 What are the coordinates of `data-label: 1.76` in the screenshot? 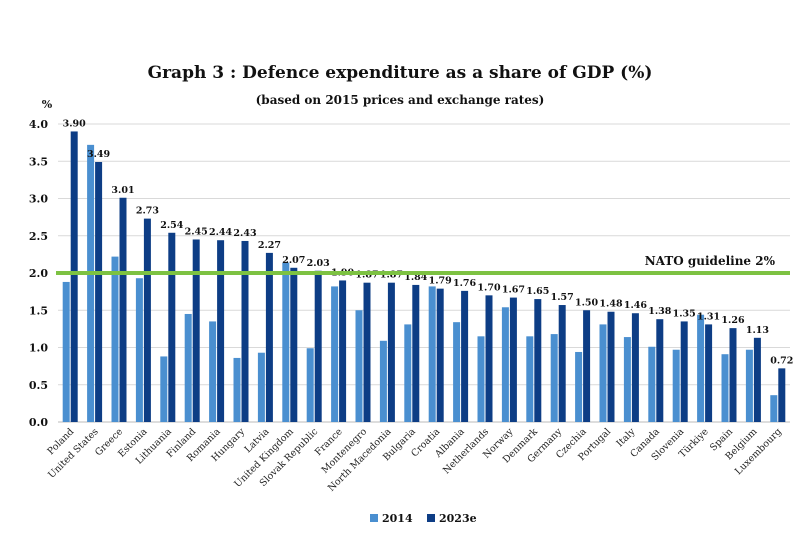 It's located at (465, 283).